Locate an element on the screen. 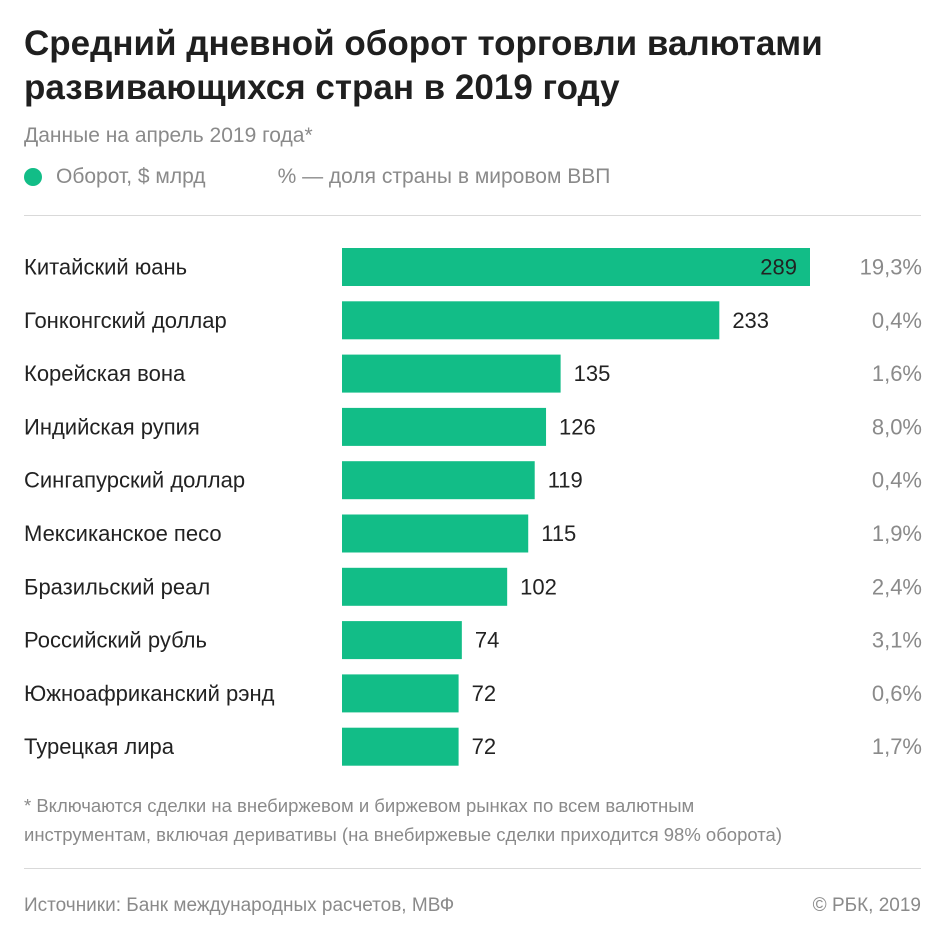  gdp-share-label: 2,4% is located at coordinates (897, 586).